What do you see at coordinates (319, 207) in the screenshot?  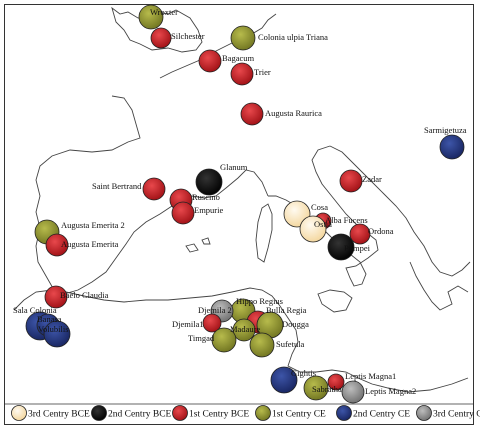 I see `site-label-cosa: Cosa` at bounding box center [319, 207].